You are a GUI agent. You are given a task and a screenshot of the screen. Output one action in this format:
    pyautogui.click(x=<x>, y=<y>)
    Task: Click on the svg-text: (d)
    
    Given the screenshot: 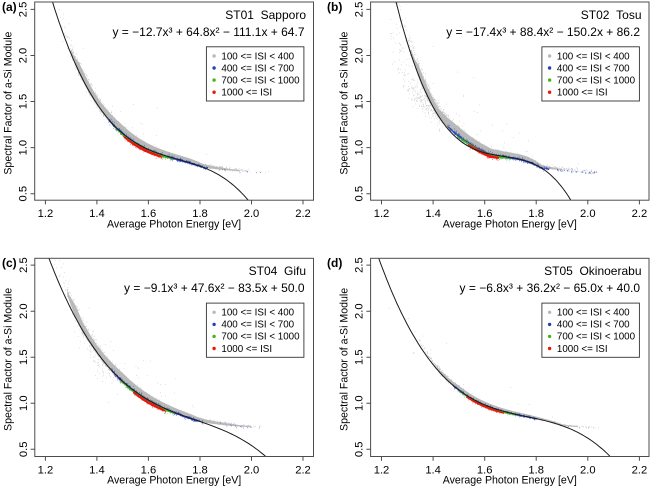 What is the action you would take?
    pyautogui.click(x=334, y=263)
    